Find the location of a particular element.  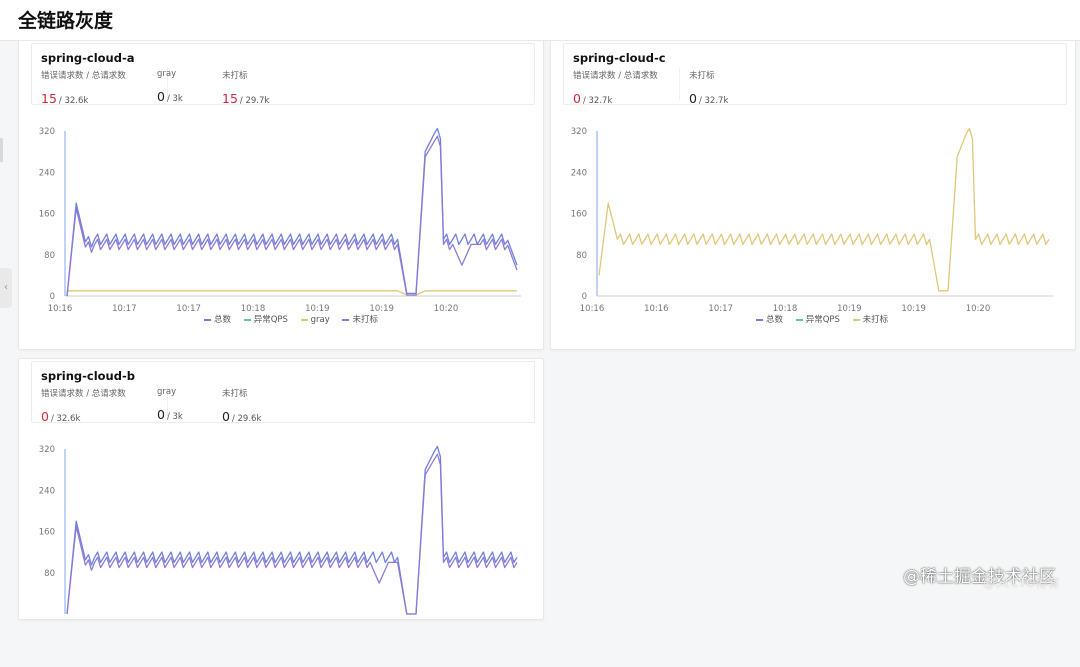

collapse-sidebar-button: ‹ is located at coordinates (6, 288).